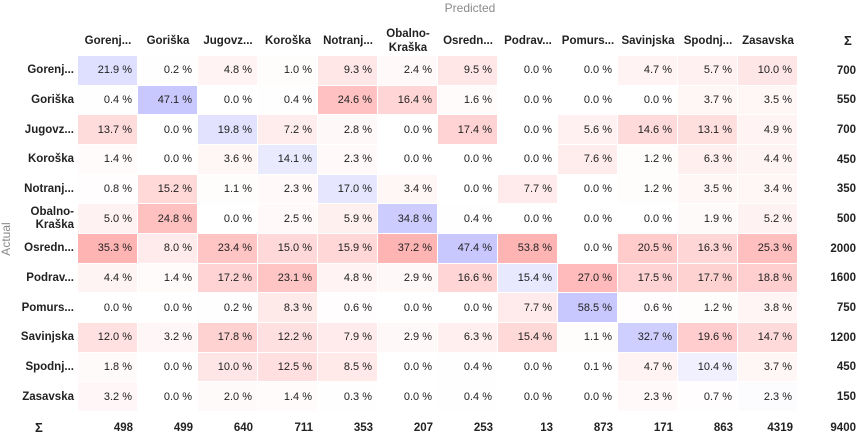 Image resolution: width=865 pixels, height=440 pixels. What do you see at coordinates (846, 159) in the screenshot?
I see `row-sum: 450` at bounding box center [846, 159].